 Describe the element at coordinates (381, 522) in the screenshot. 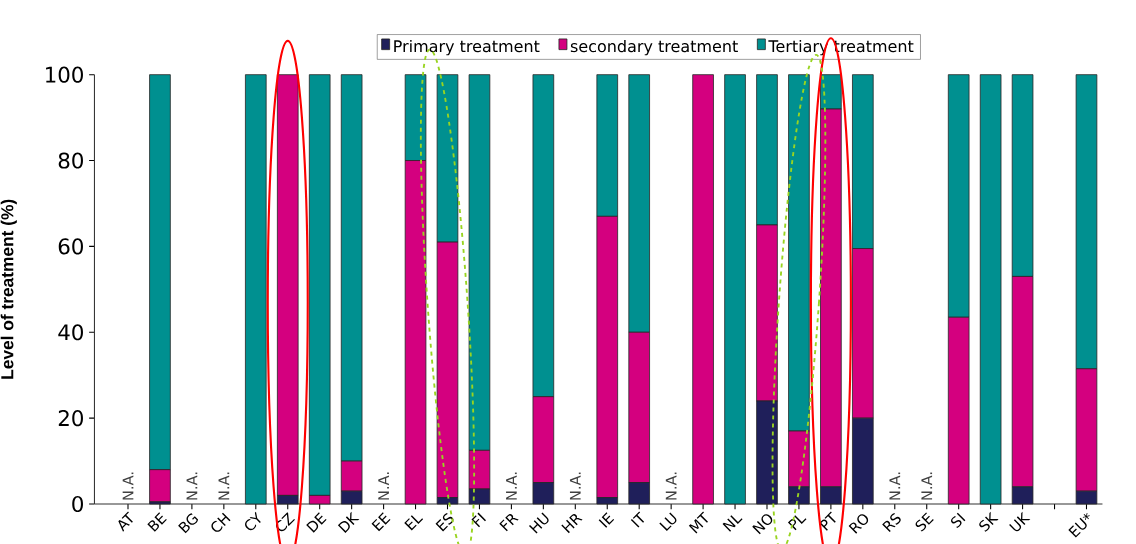

I see `x-tick-label: EE` at that location.